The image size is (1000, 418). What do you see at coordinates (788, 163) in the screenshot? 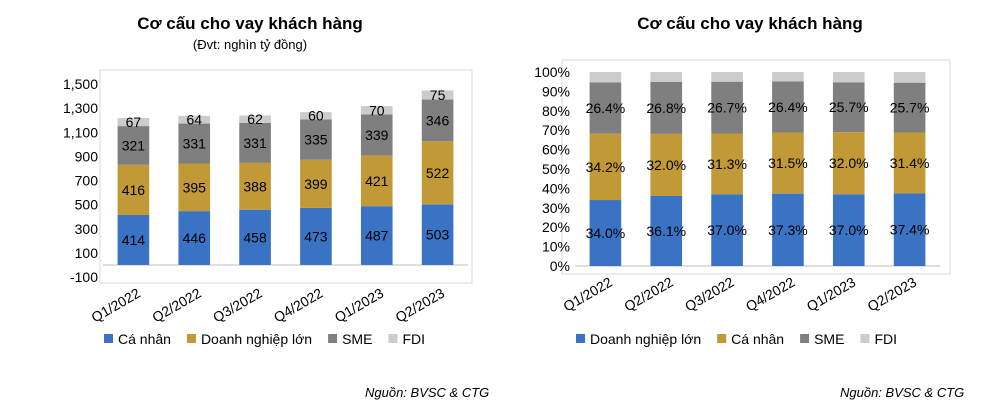
I see `data-label: 31.5%` at bounding box center [788, 163].